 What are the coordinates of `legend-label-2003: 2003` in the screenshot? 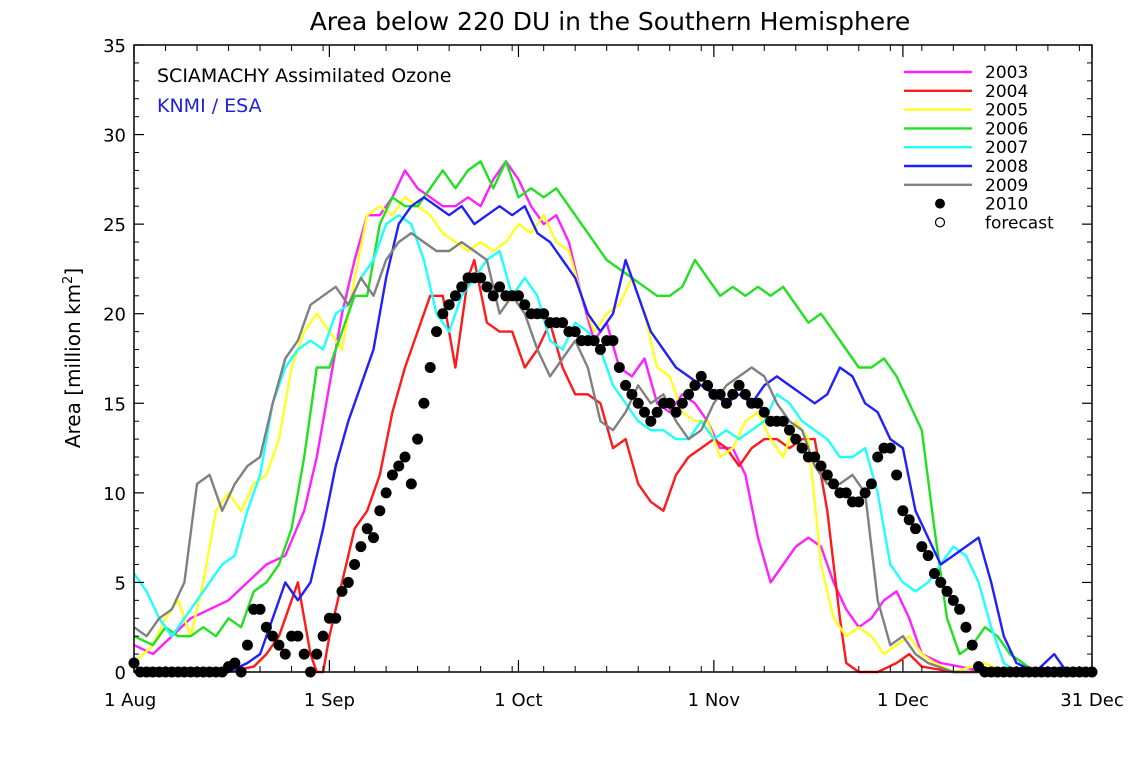 It's located at (1006, 73).